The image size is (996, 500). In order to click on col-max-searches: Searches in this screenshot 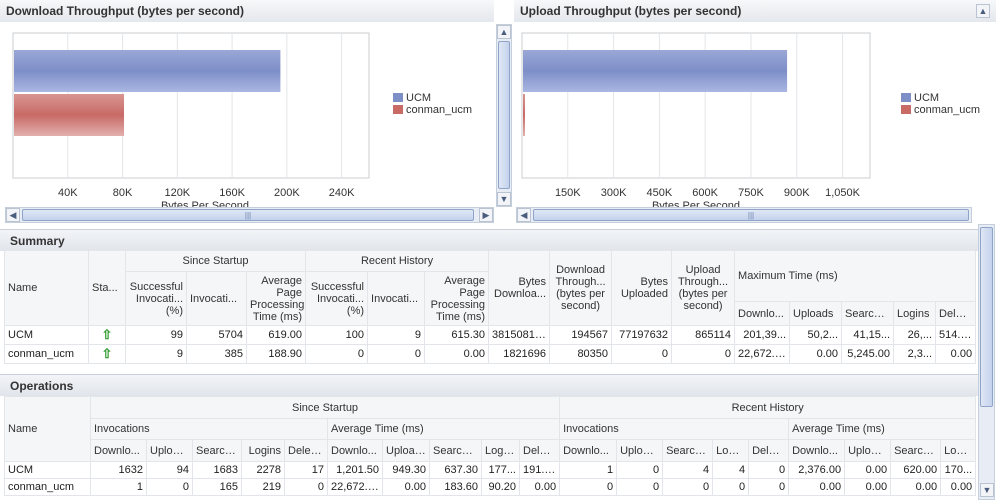, I will do `click(868, 313)`.